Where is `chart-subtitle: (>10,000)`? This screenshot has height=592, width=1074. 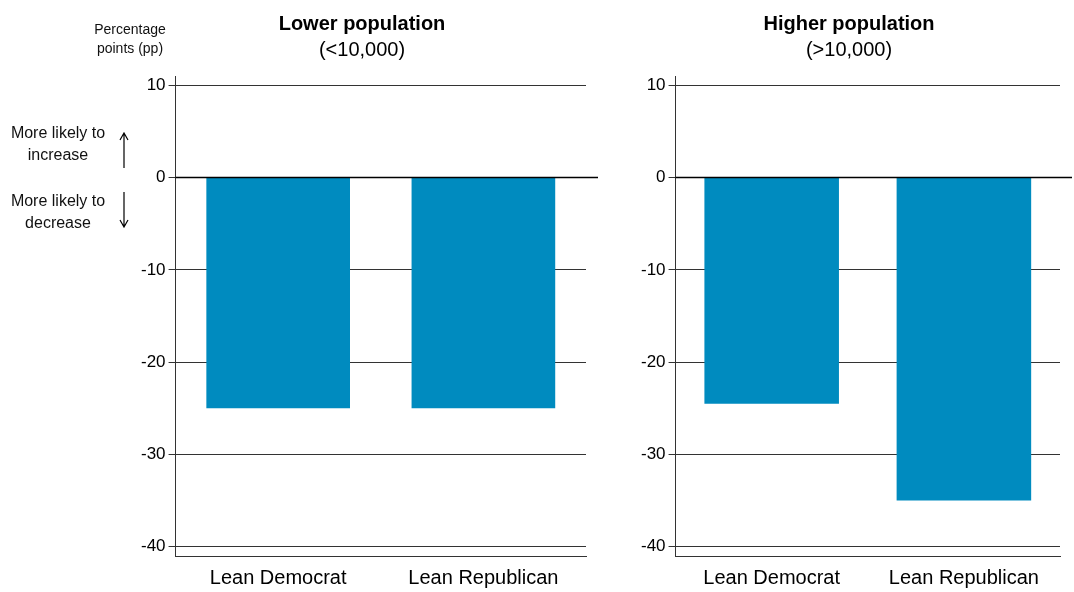 chart-subtitle: (>10,000) is located at coordinates (849, 48).